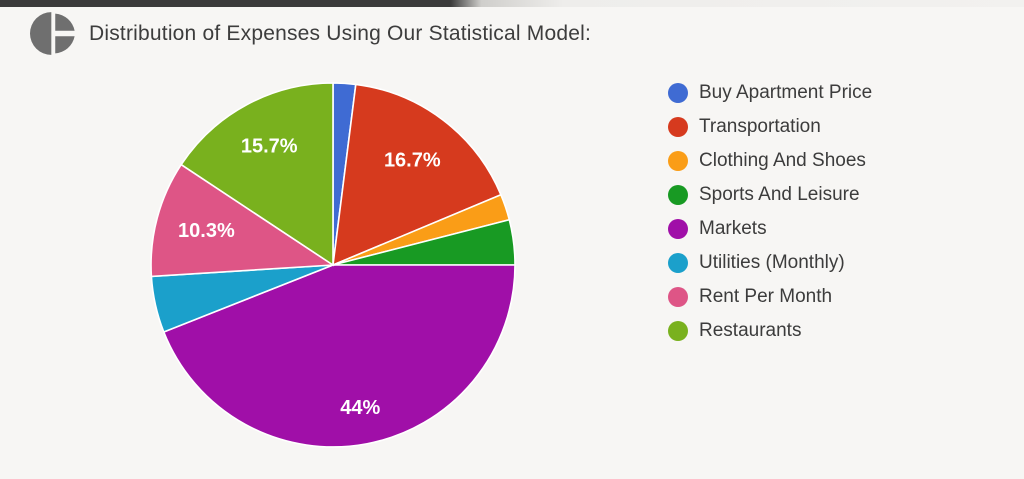  What do you see at coordinates (786, 92) in the screenshot?
I see `legend-label: Buy Apartment Price` at bounding box center [786, 92].